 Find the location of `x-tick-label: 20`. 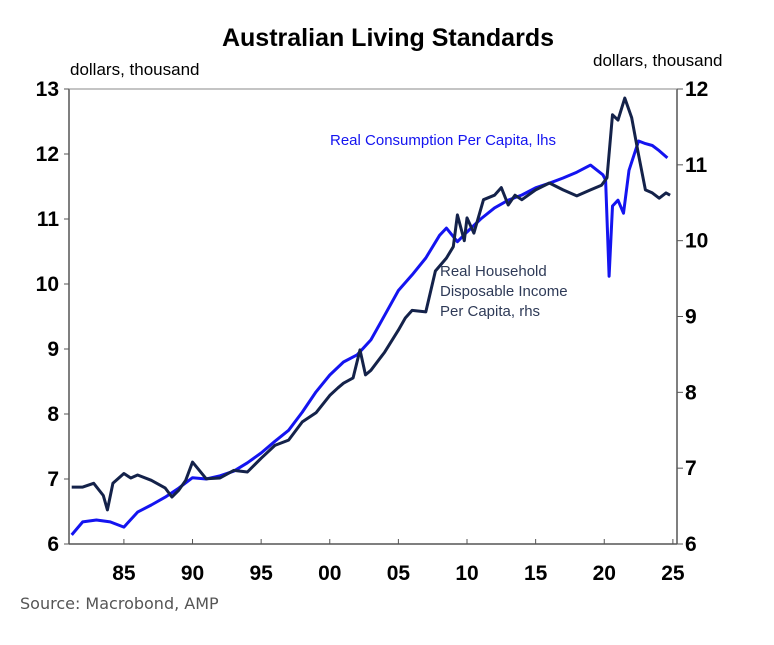

x-tick-label: 20 is located at coordinates (604, 573).